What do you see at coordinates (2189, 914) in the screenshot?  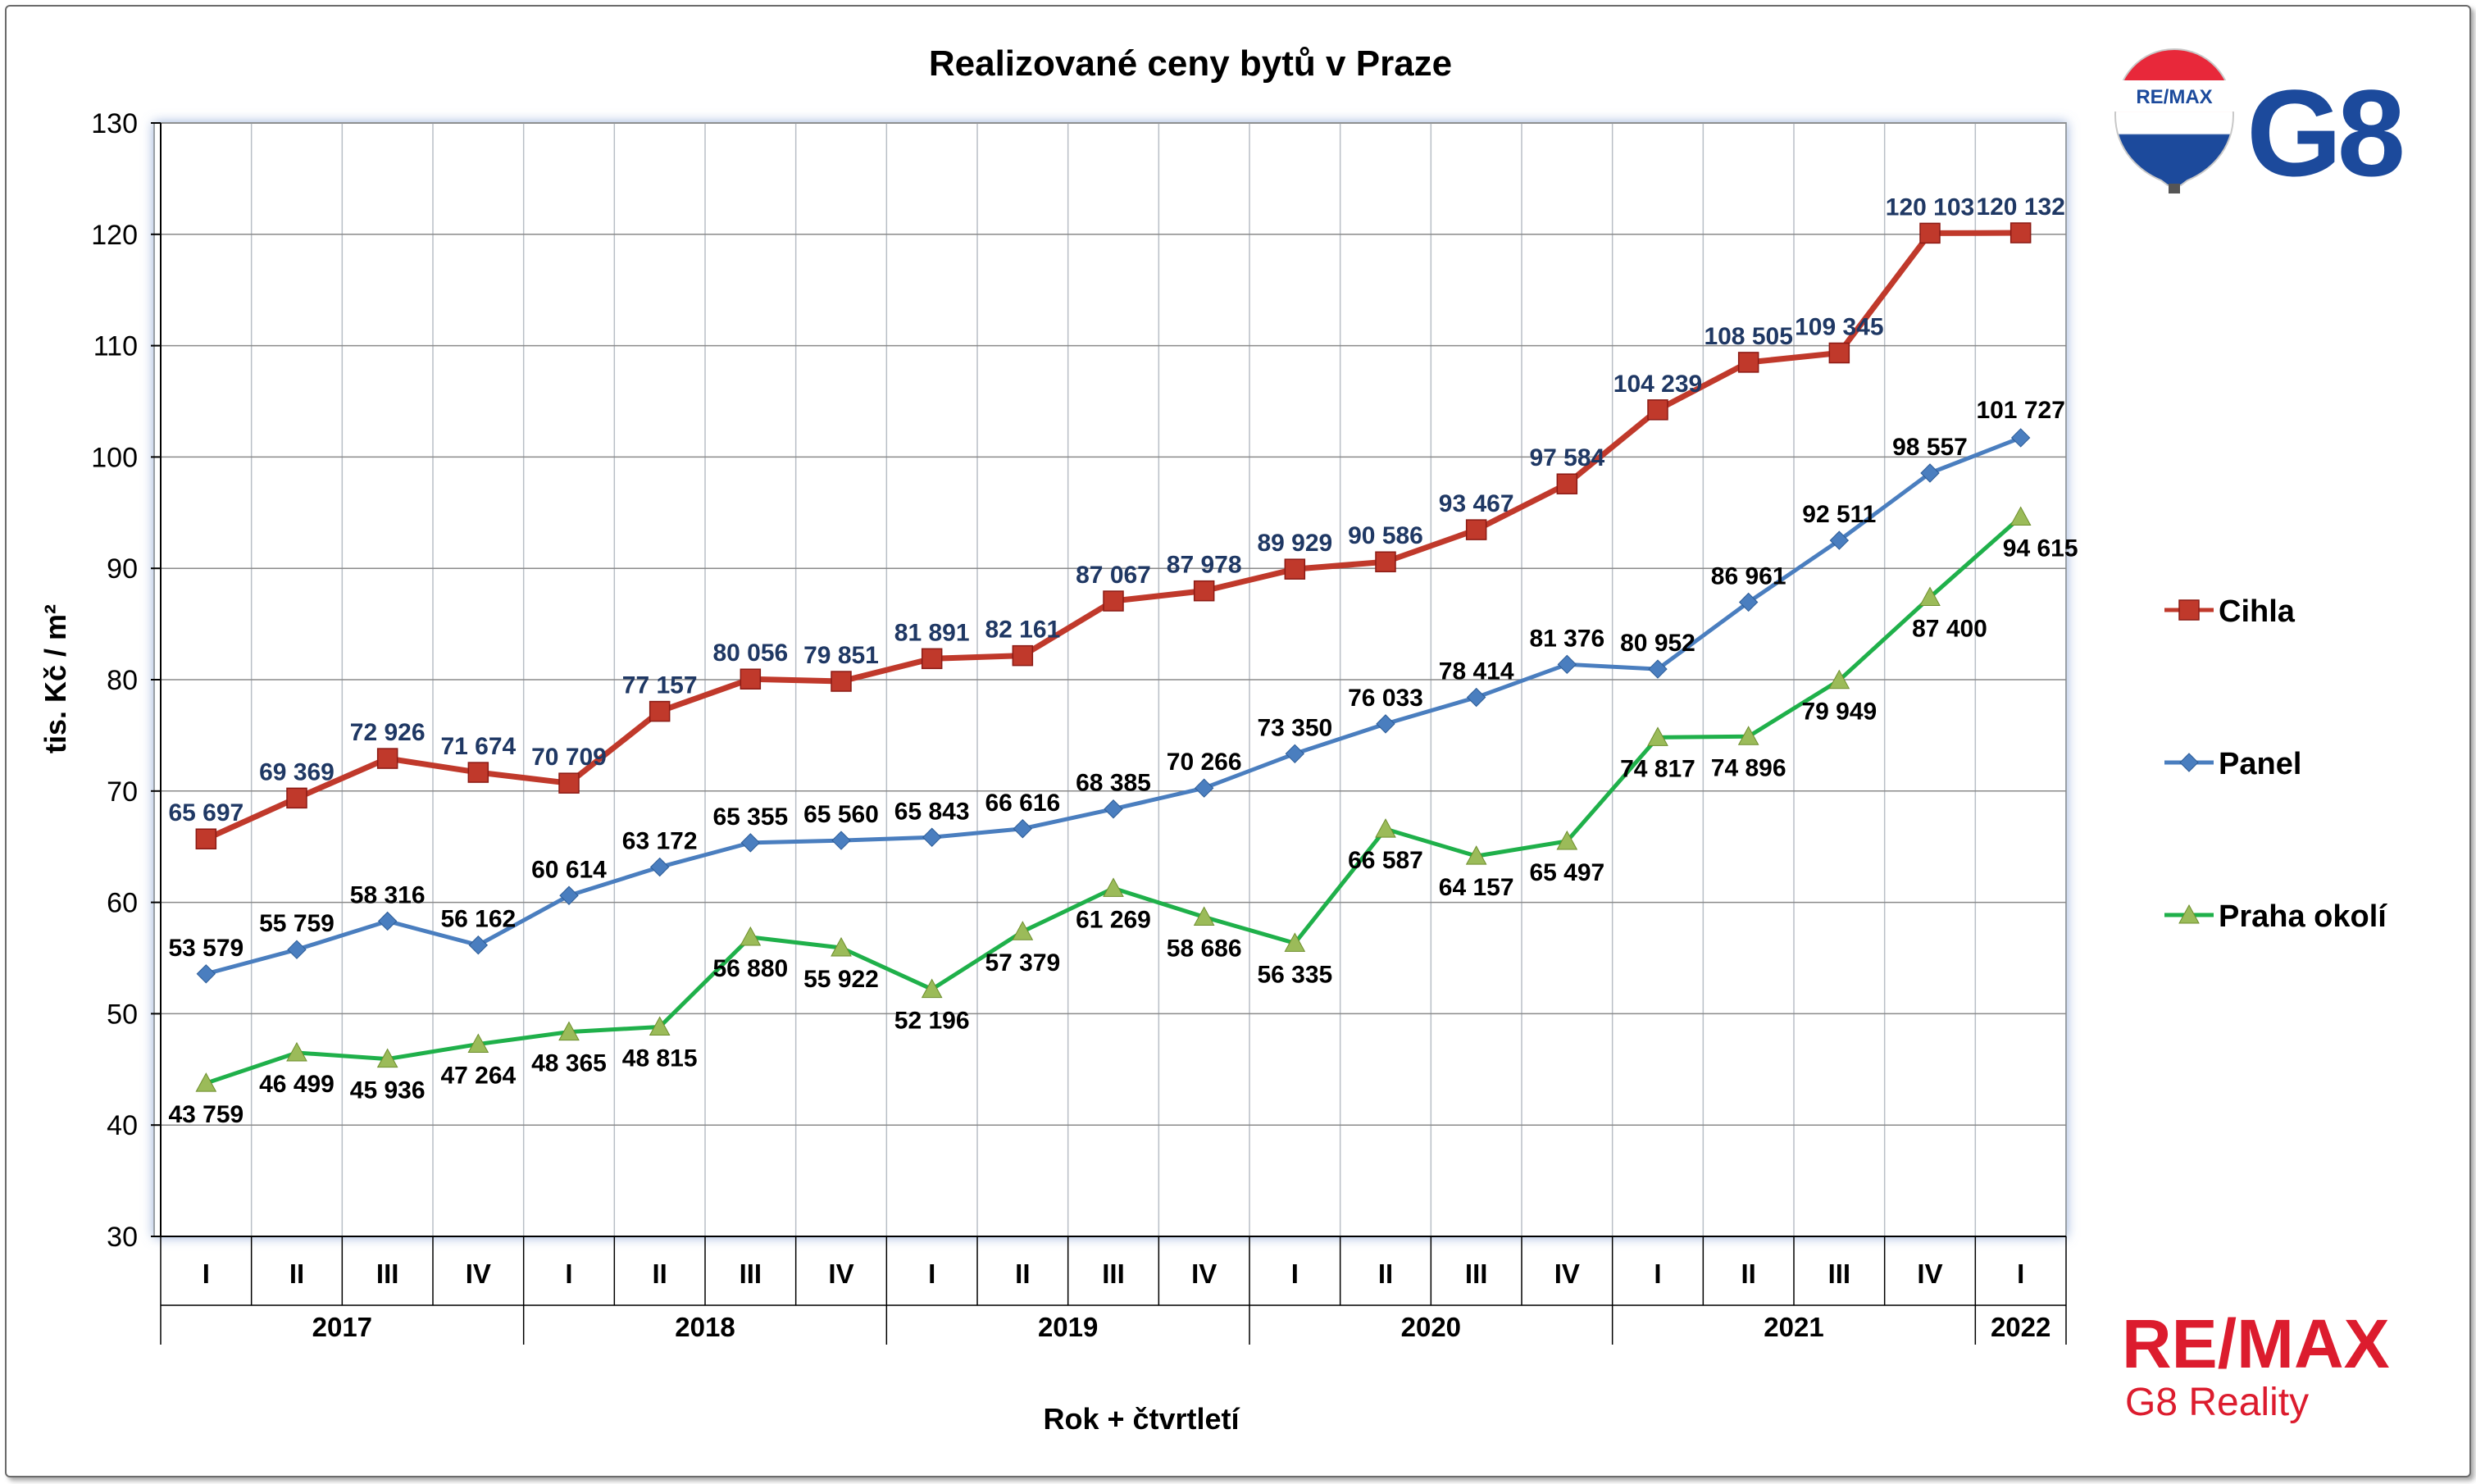 I see `legend-marker` at bounding box center [2189, 914].